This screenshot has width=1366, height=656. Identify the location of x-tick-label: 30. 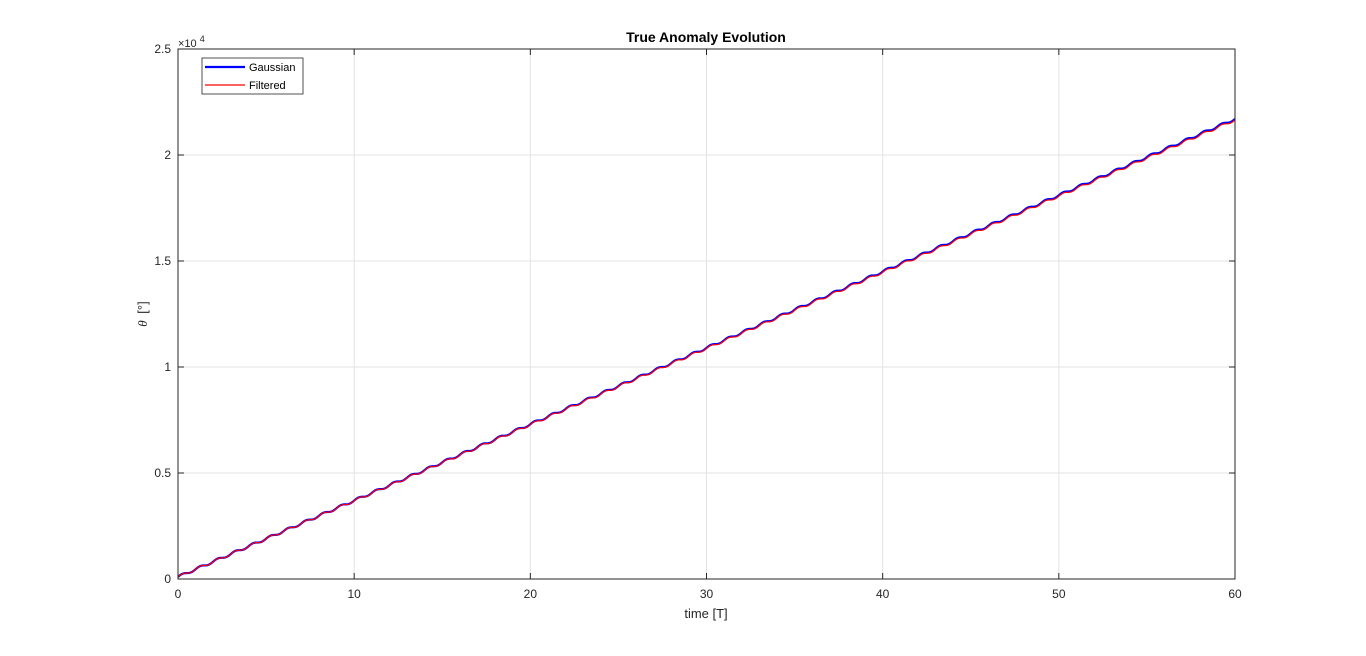
(707, 594).